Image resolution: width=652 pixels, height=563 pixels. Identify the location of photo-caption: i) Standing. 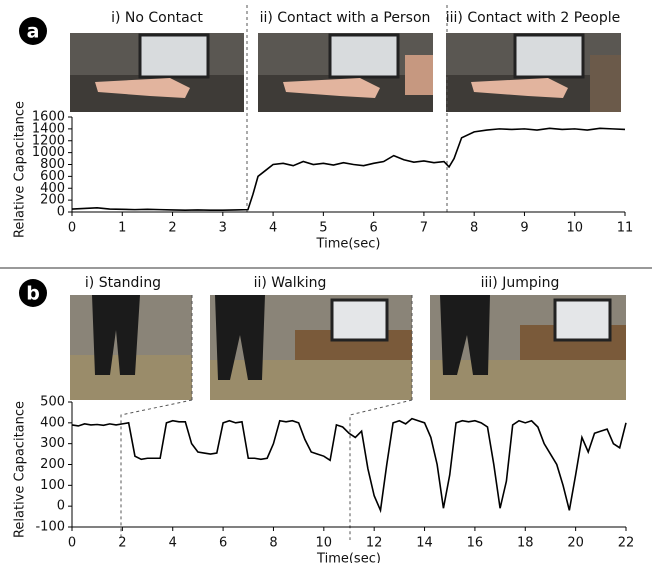
(123, 283).